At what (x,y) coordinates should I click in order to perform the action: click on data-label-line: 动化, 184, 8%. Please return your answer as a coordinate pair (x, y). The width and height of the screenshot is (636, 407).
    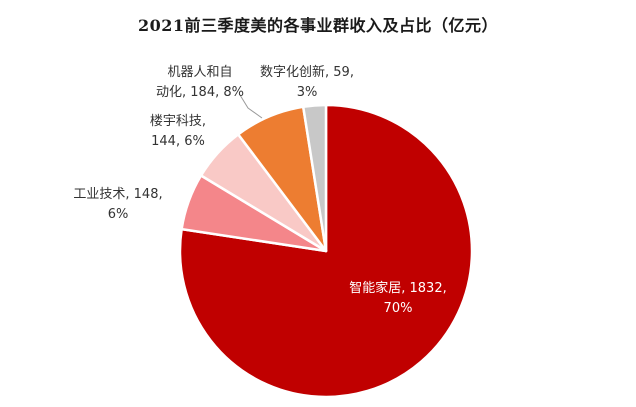
    Looking at the image, I should click on (200, 92).